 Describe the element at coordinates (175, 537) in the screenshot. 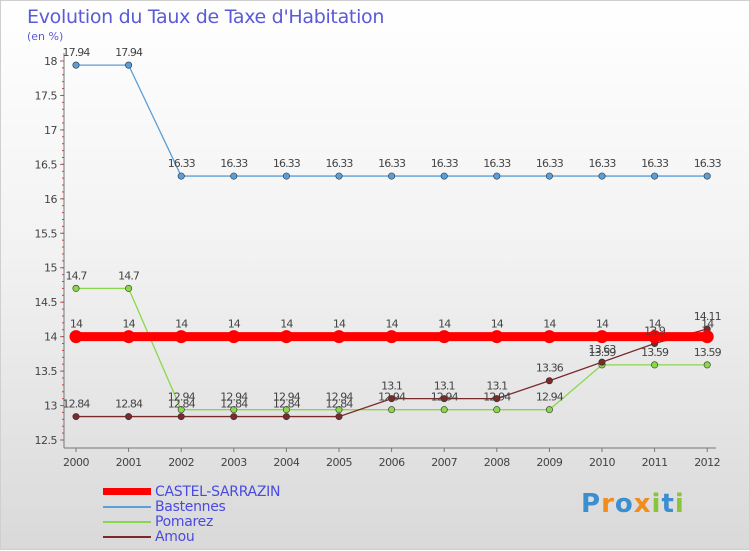

I see `legend-label: Amou` at that location.